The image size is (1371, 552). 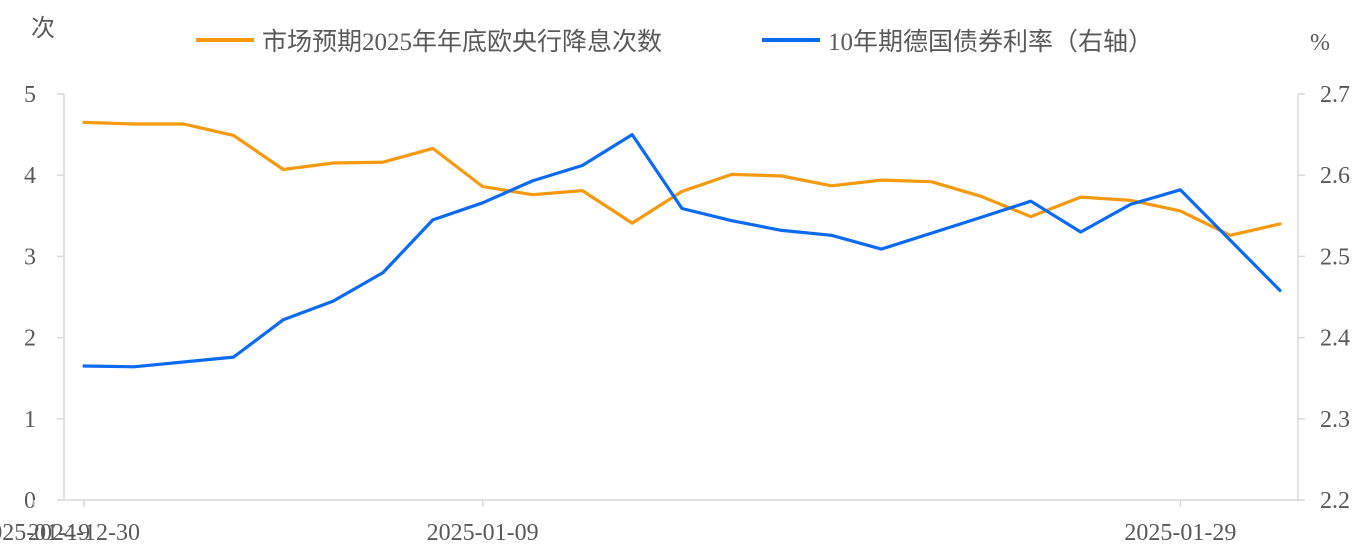 What do you see at coordinates (1320, 43) in the screenshot?
I see `right-unit-label: %` at bounding box center [1320, 43].